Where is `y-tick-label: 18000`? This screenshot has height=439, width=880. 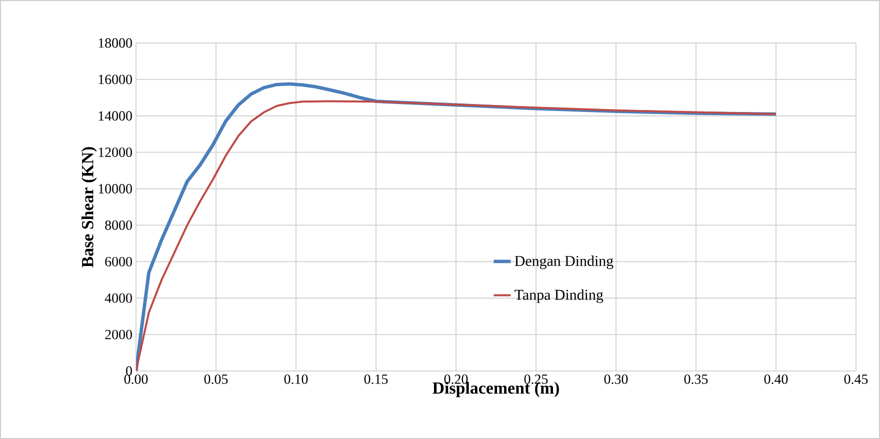 y-tick-label: 18000 is located at coordinates (115, 43).